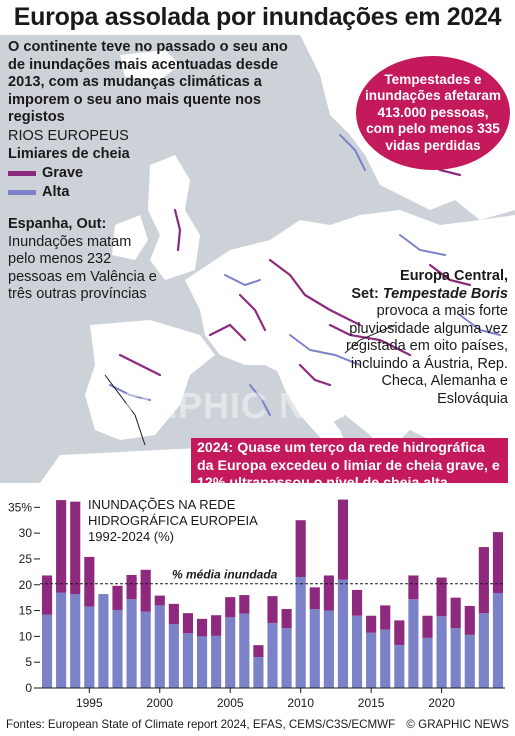 Image resolution: width=515 pixels, height=736 pixels. I want to click on x-tick-label: 2000, so click(159, 703).